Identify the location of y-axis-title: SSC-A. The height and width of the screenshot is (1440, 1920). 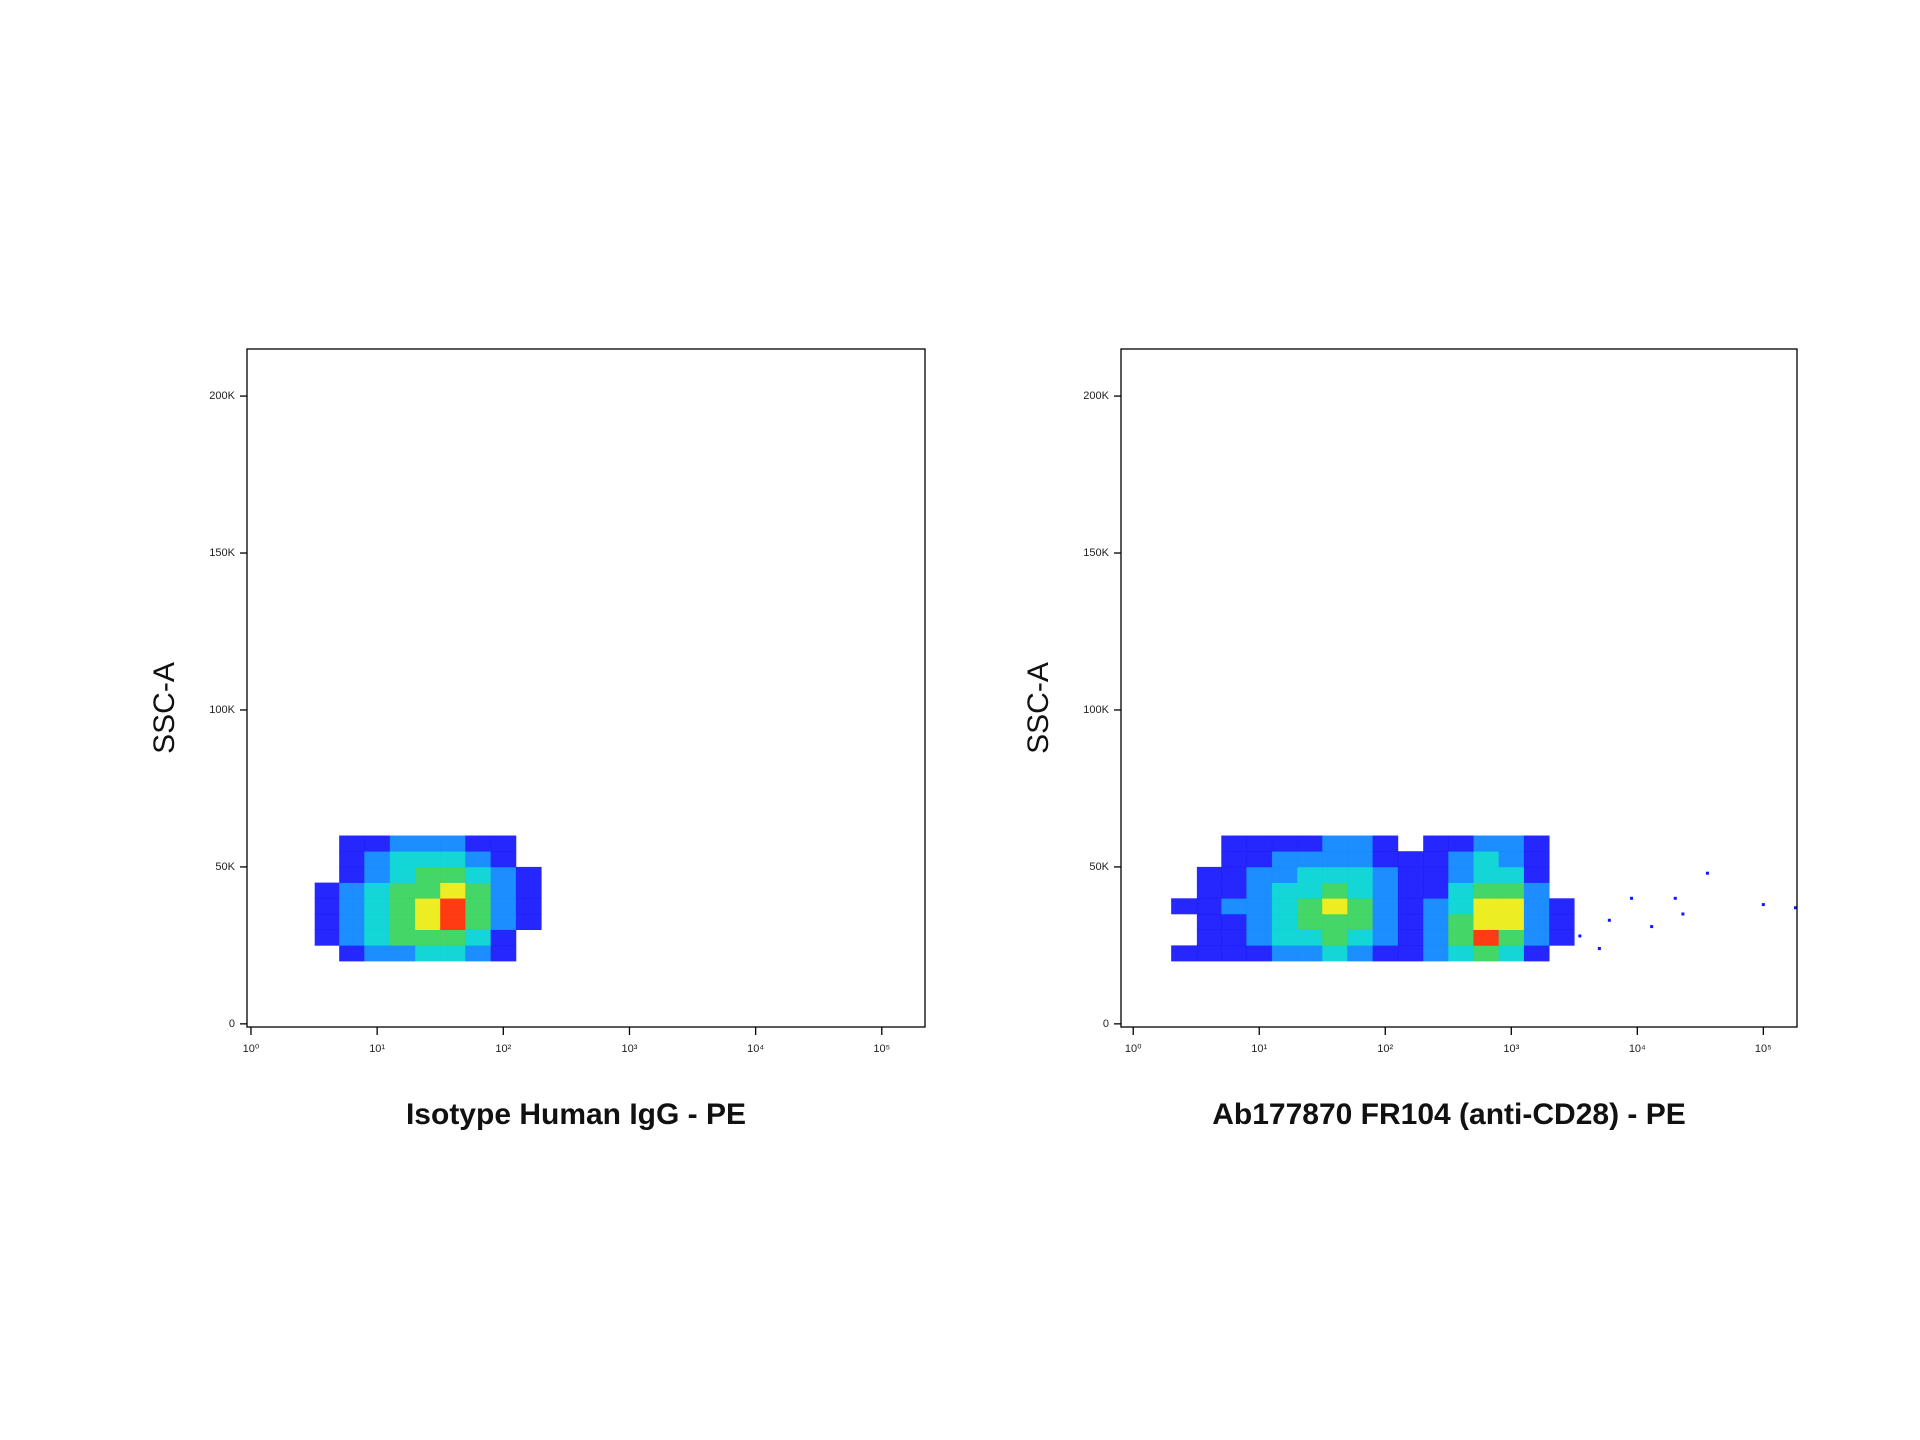
(1038, 708).